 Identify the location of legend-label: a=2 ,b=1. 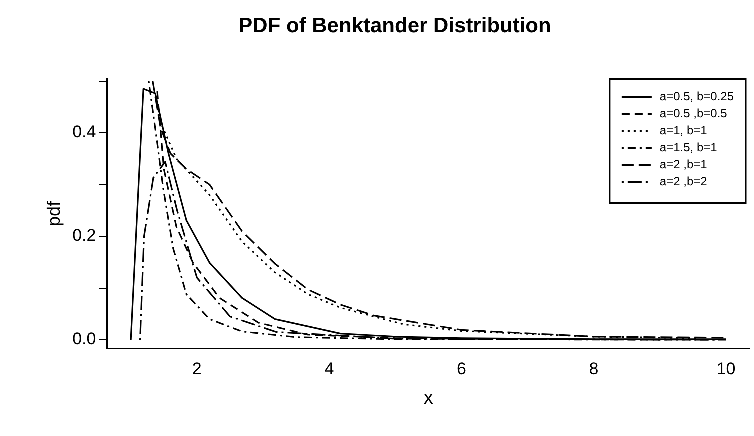
(684, 165).